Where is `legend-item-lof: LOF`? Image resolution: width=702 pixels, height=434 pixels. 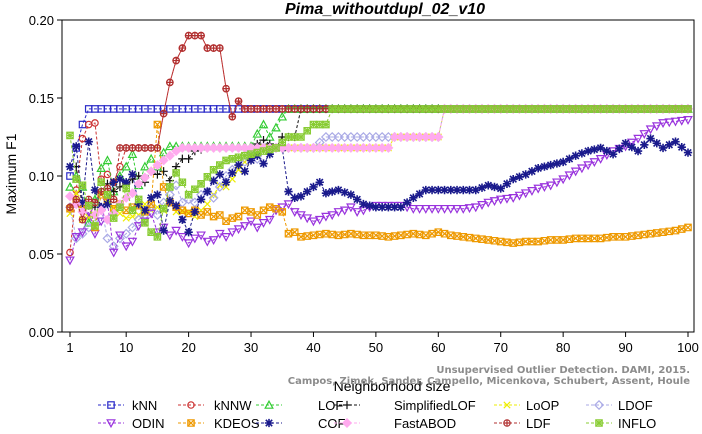
legend-item-lof: LOF is located at coordinates (299, 405).